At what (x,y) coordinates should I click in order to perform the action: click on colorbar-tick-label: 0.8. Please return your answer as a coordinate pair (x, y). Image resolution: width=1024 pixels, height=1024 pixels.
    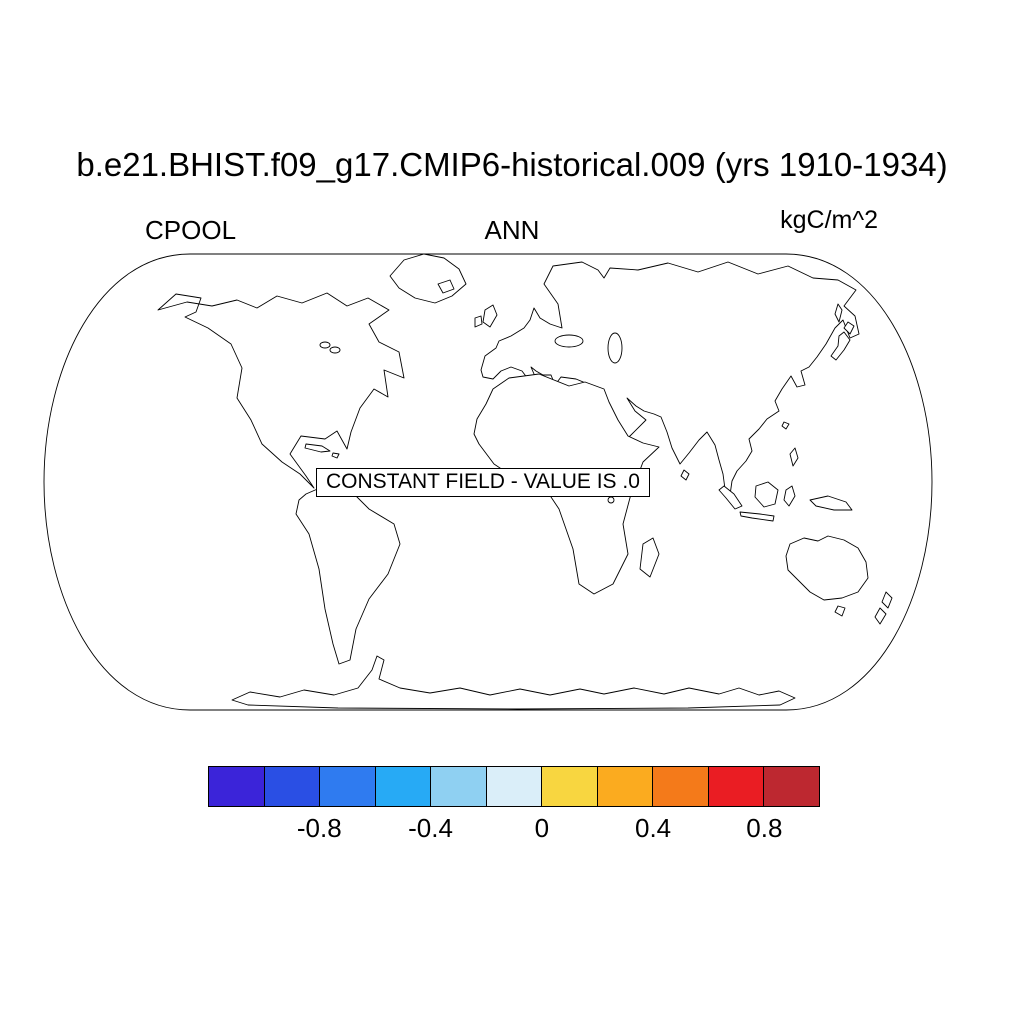
    Looking at the image, I should click on (764, 828).